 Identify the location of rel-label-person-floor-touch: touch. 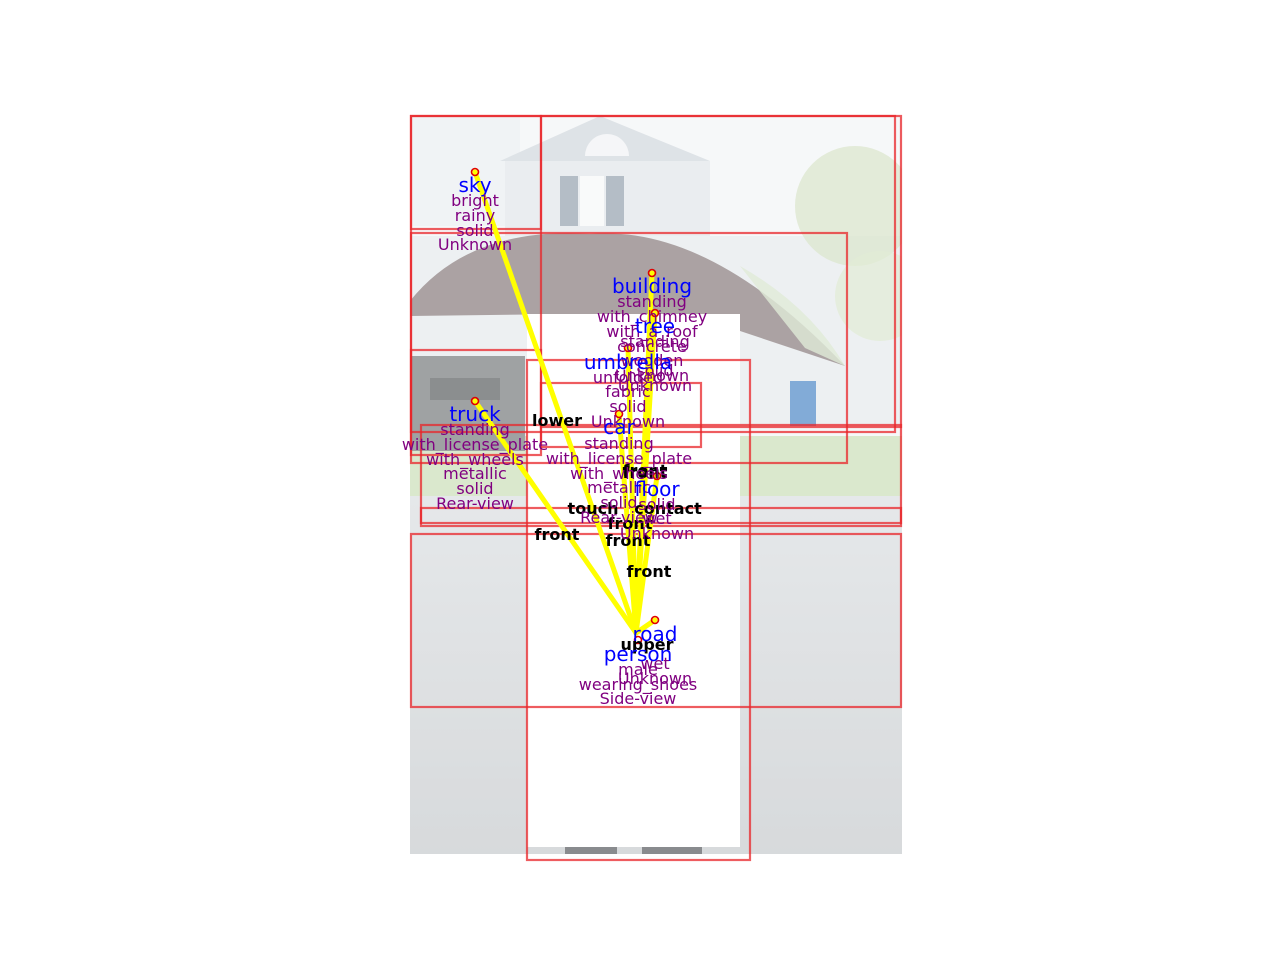
(593, 508).